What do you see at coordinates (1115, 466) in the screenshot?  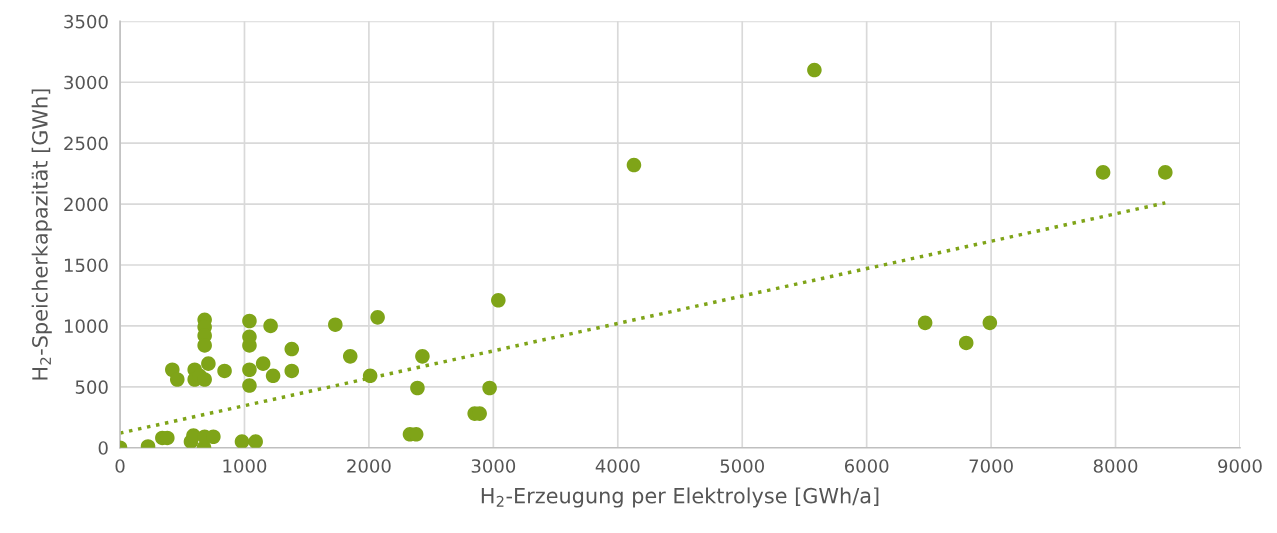 I see `x-tick-label: 8000` at bounding box center [1115, 466].